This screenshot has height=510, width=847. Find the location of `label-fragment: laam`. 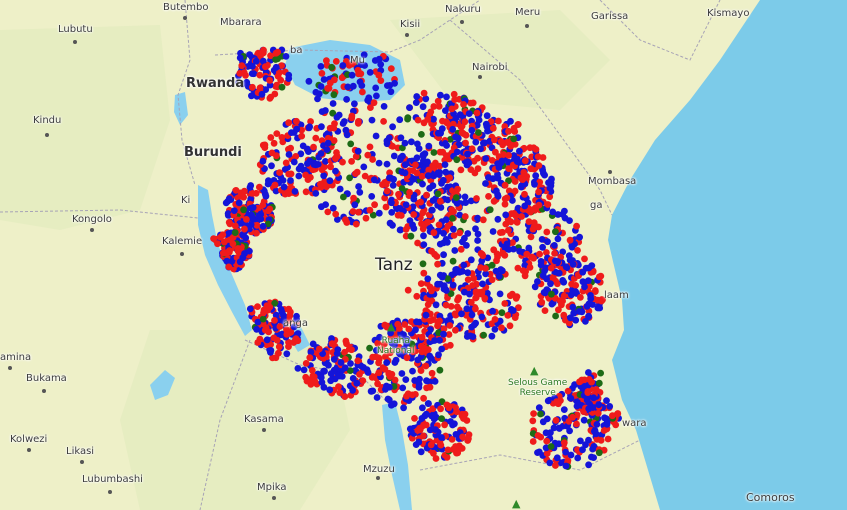

label-fragment: laam is located at coordinates (616, 295).